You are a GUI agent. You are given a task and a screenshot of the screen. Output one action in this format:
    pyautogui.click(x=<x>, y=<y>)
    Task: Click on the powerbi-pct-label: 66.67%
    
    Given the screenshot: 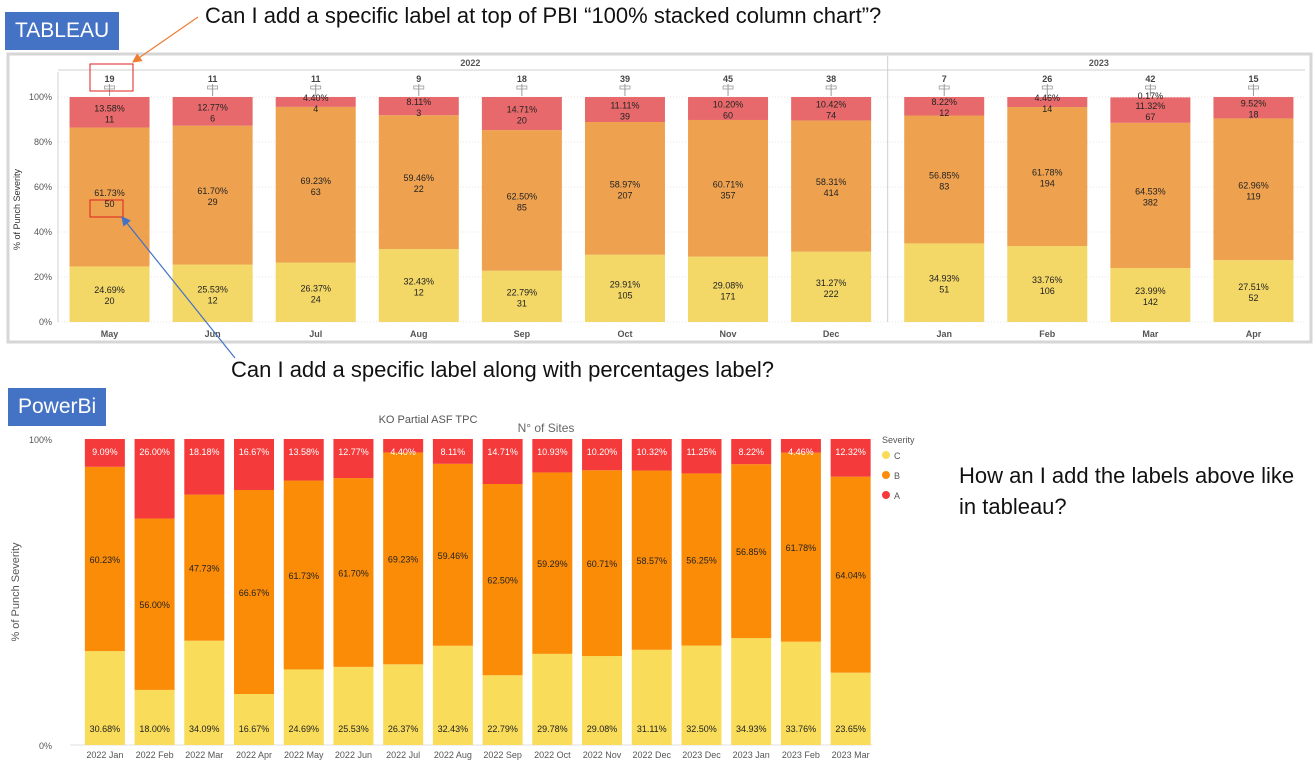 What is the action you would take?
    pyautogui.click(x=254, y=593)
    